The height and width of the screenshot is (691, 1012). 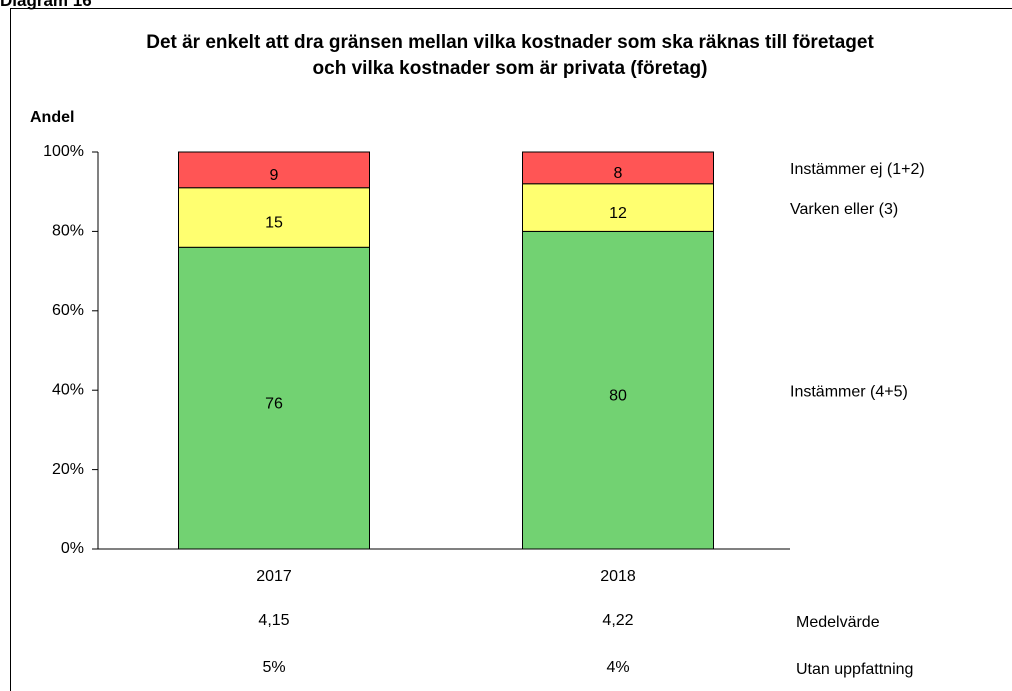 I want to click on row-value: 4,22, so click(x=617, y=620).